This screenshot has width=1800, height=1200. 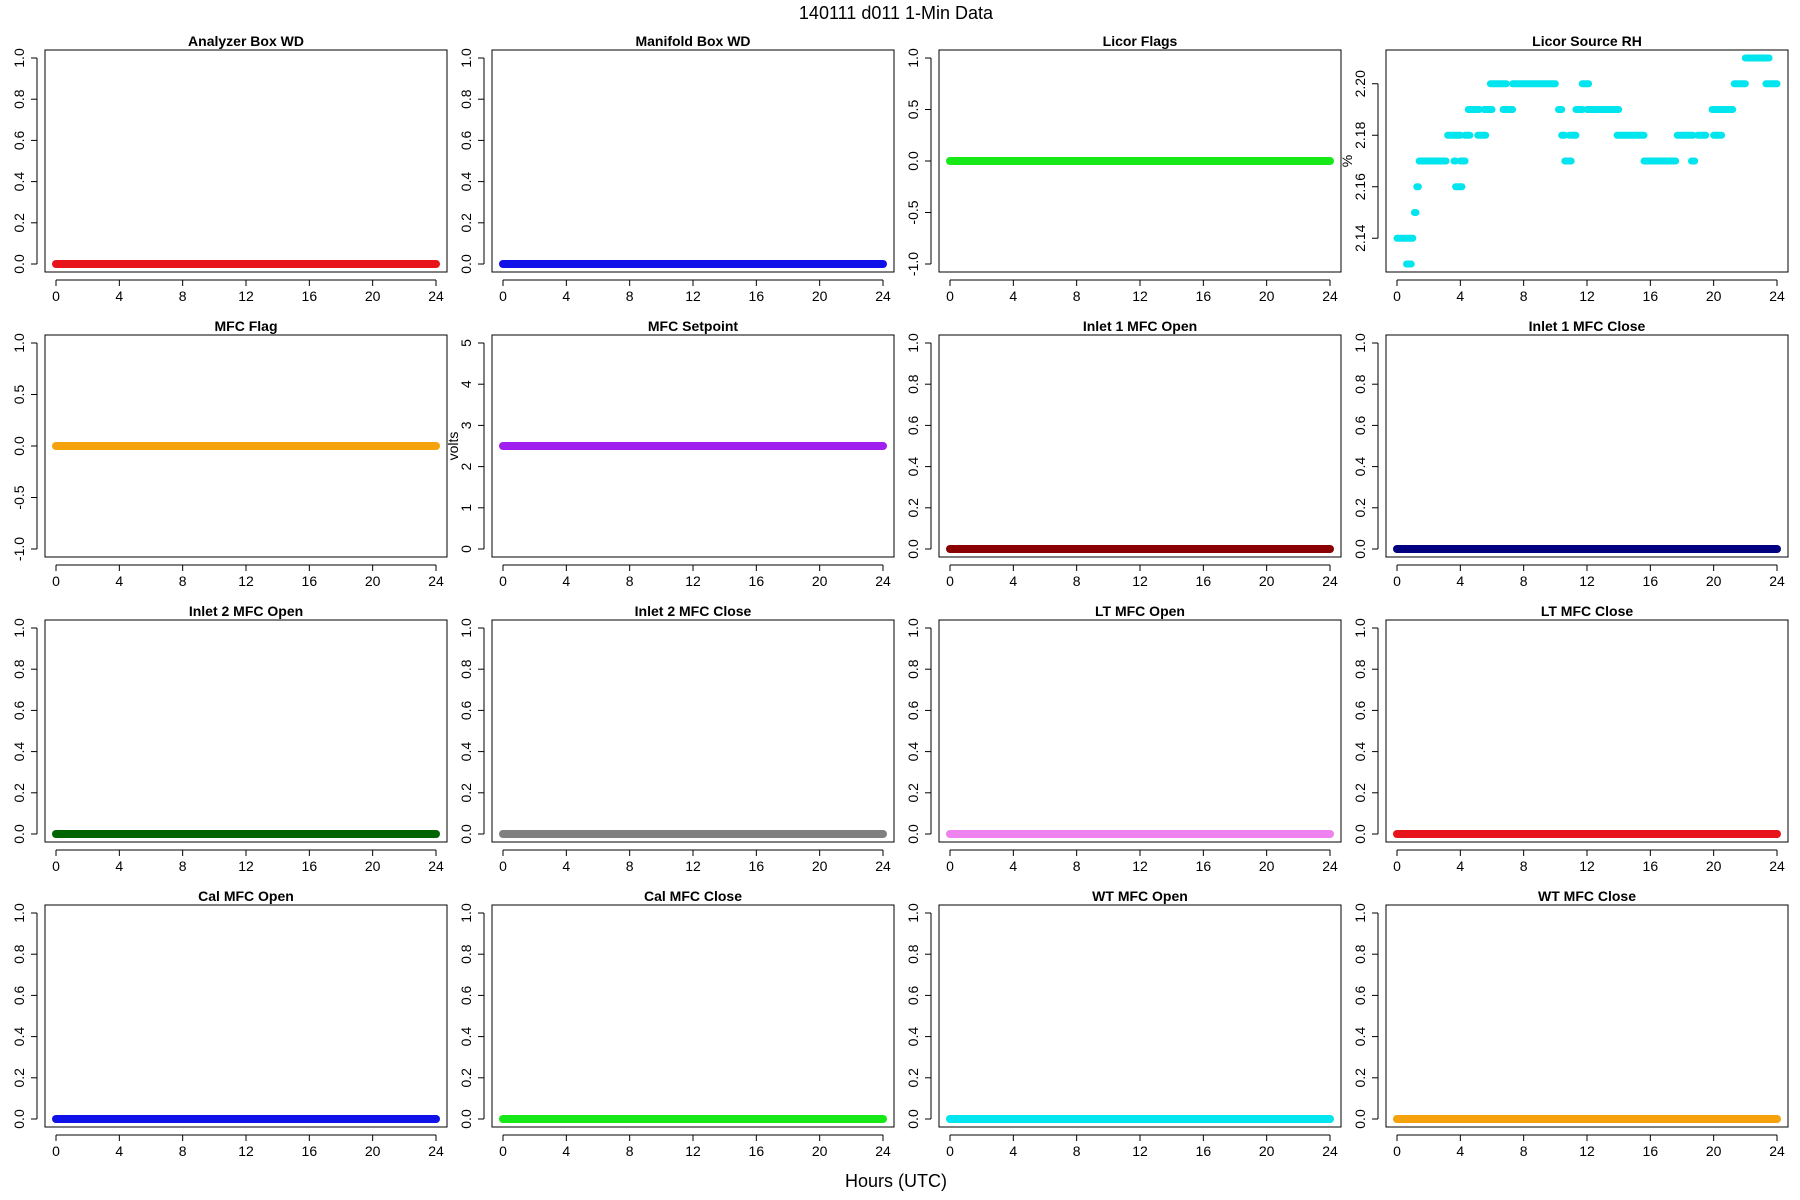 What do you see at coordinates (1360, 83) in the screenshot?
I see `y-tick-label: 2.20` at bounding box center [1360, 83].